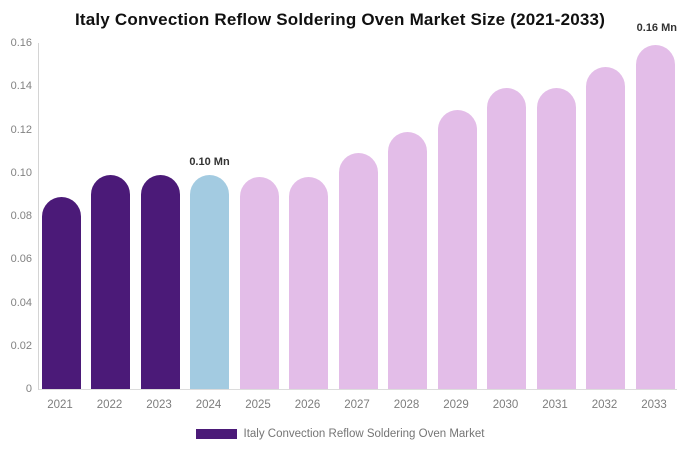  I want to click on x-tick-2022: 2022, so click(109, 405).